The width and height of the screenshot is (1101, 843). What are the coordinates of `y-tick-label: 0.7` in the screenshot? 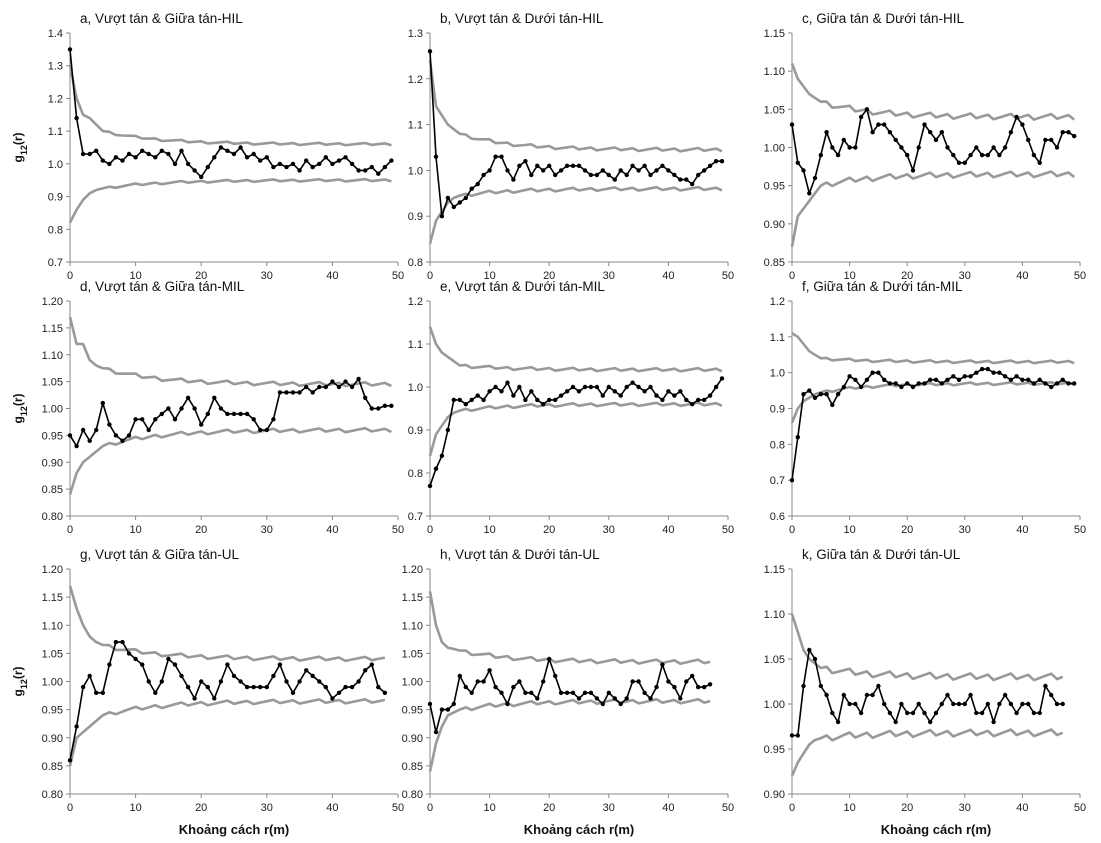 It's located at (415, 517).